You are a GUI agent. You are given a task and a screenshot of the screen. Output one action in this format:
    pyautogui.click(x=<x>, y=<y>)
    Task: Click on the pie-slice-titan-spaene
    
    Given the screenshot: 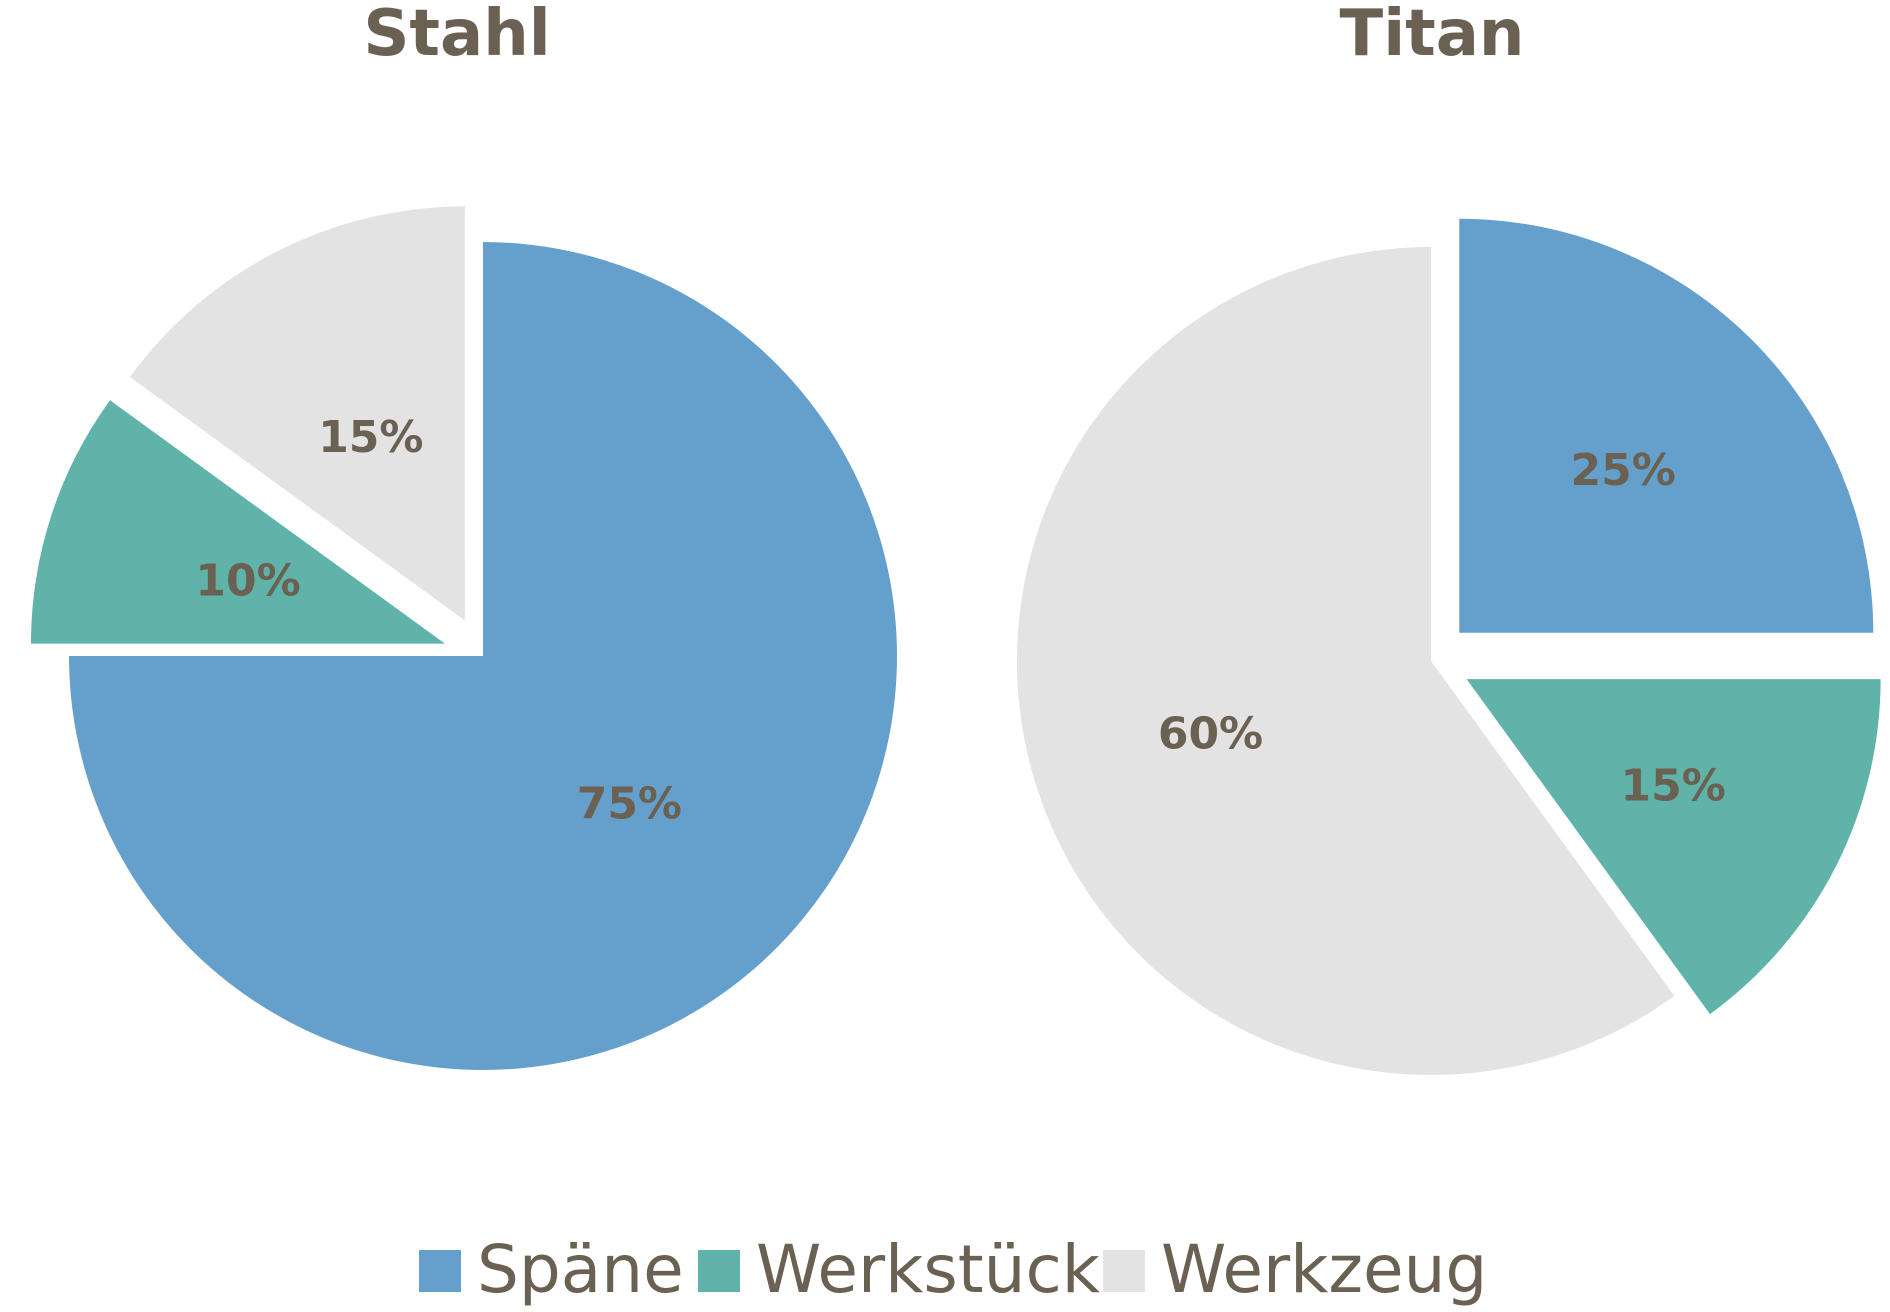 What is the action you would take?
    pyautogui.click(x=1666, y=425)
    